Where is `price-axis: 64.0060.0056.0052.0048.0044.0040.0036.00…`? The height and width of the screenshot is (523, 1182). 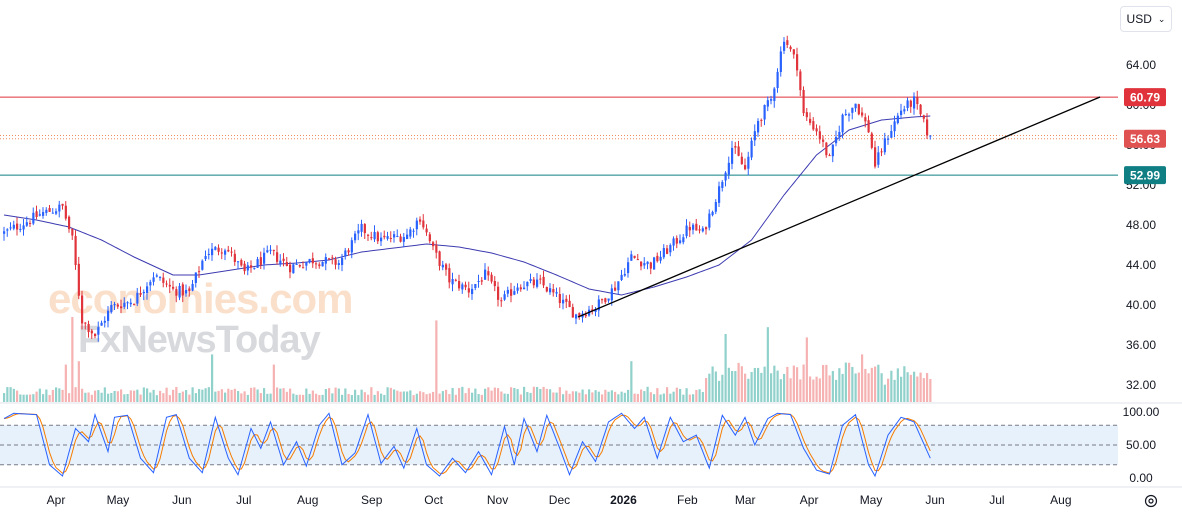
price-axis: 64.0060.0056.0052.0048.0044.0040.0036.00… is located at coordinates (1141, 225).